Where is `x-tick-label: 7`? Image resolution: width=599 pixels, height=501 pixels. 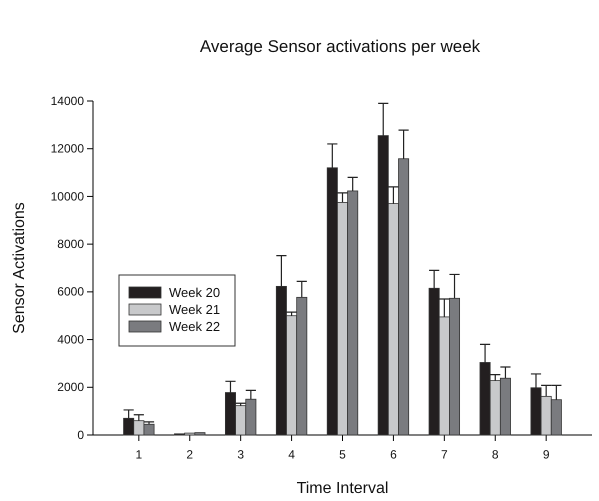
x-tick-label: 7 is located at coordinates (444, 454).